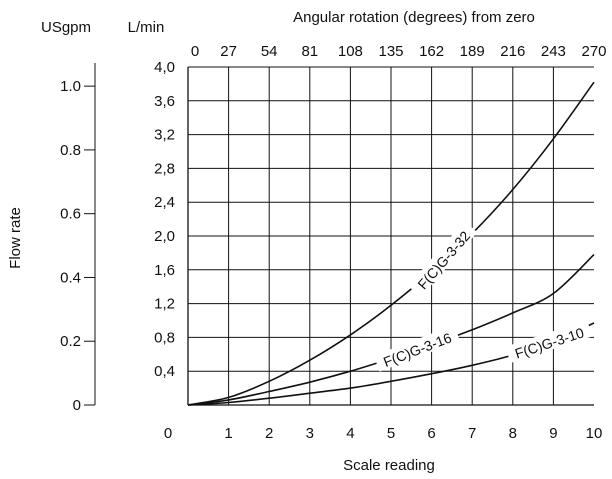 The image size is (612, 479). Describe the element at coordinates (70, 277) in the screenshot. I see `usgpm-tick-label: 0.4` at that location.